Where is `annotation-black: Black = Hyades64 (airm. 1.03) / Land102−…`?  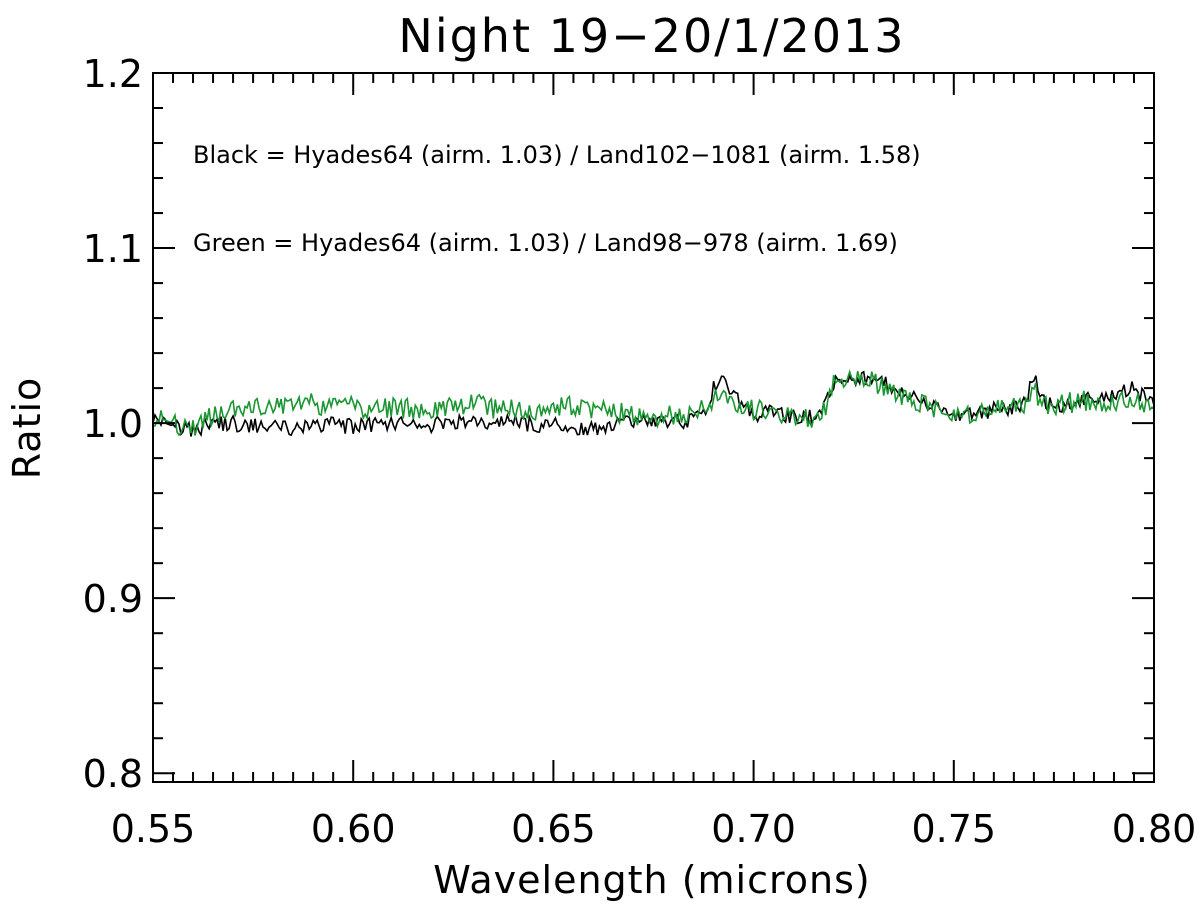 annotation-black: Black = Hyades64 (airm. 1.03) / Land102−… is located at coordinates (557, 155).